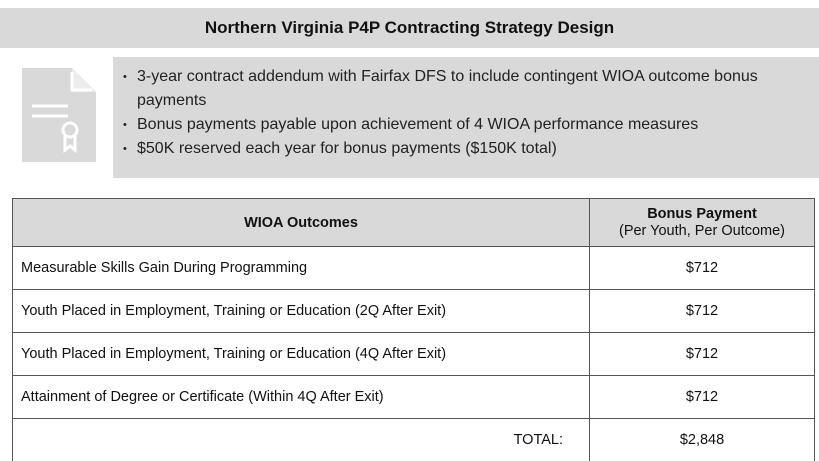 The width and height of the screenshot is (819, 461). Describe the element at coordinates (702, 214) in the screenshot. I see `header-text: Bonus Payment` at that location.